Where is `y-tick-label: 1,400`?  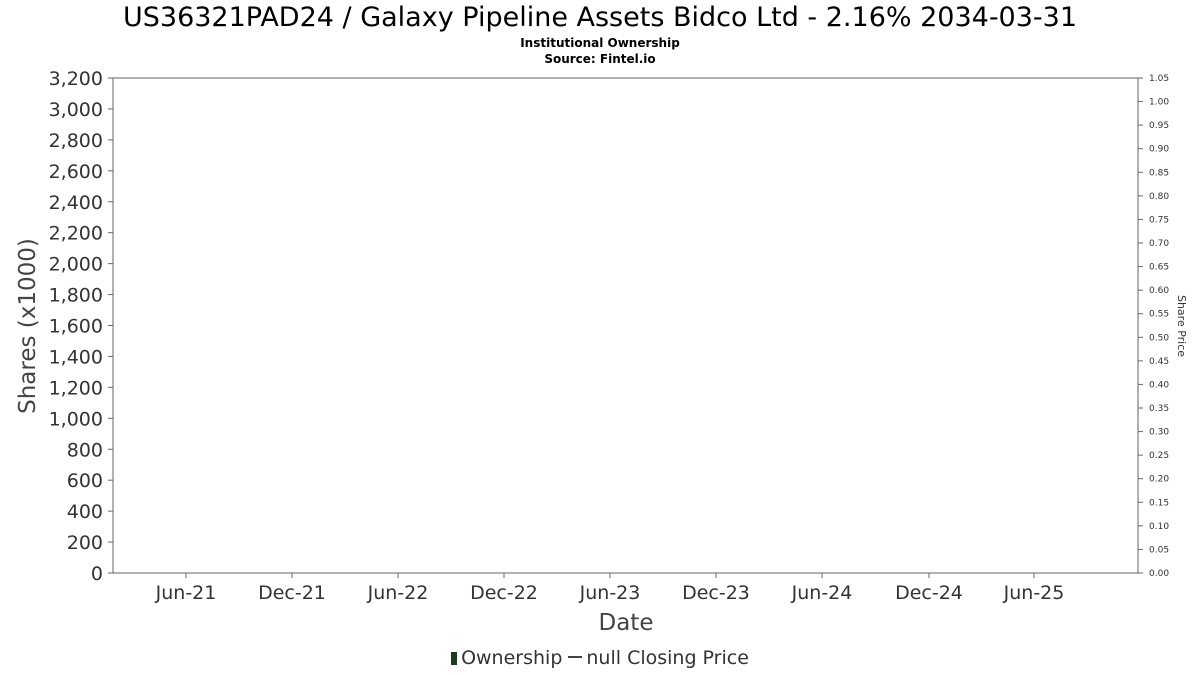 y-tick-label: 1,400 is located at coordinates (76, 357).